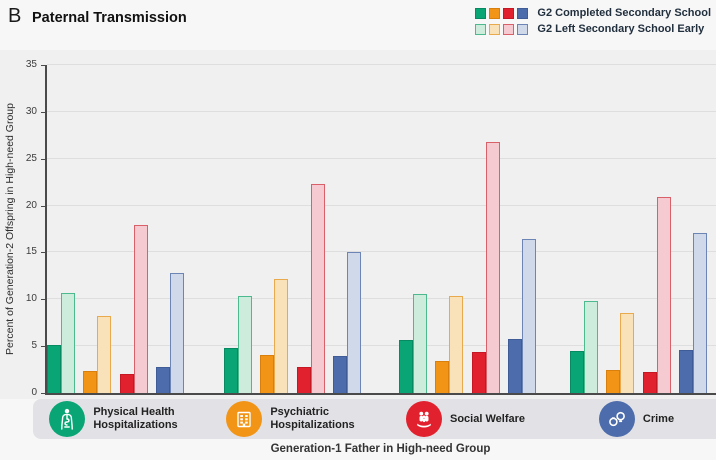 Image resolution: width=716 pixels, height=460 pixels. Describe the element at coordinates (621, 29) in the screenshot. I see `legend-label: G2 Left Secondary School Early` at that location.